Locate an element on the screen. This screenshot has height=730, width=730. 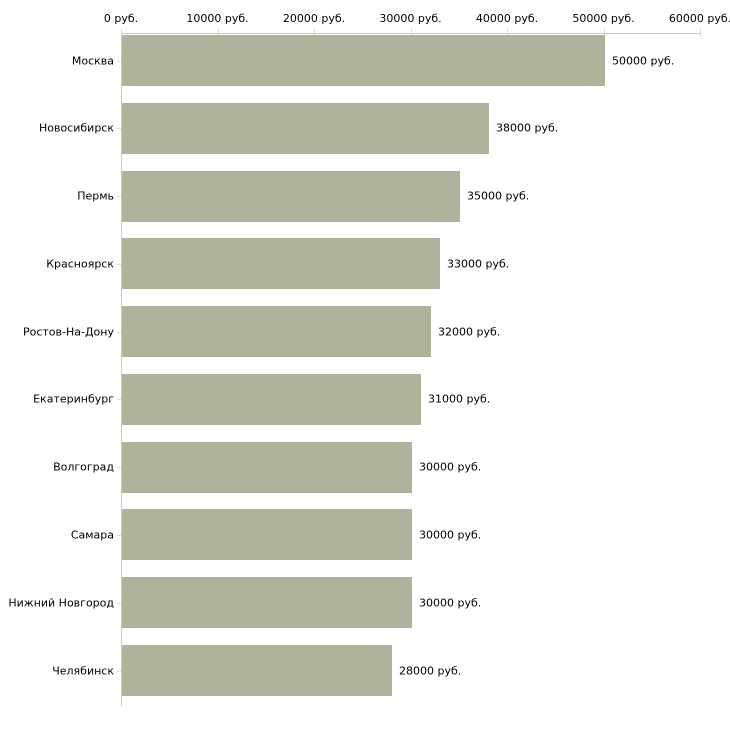
value-label: 35000 руб. is located at coordinates (498, 196).